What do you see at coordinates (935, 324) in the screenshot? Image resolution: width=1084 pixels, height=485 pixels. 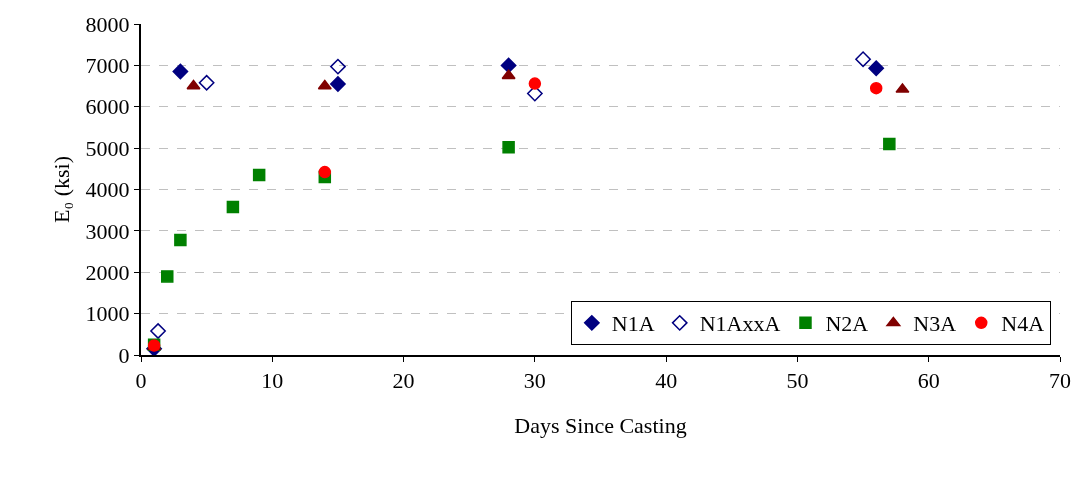 I see `legend-label: N3A` at bounding box center [935, 324].